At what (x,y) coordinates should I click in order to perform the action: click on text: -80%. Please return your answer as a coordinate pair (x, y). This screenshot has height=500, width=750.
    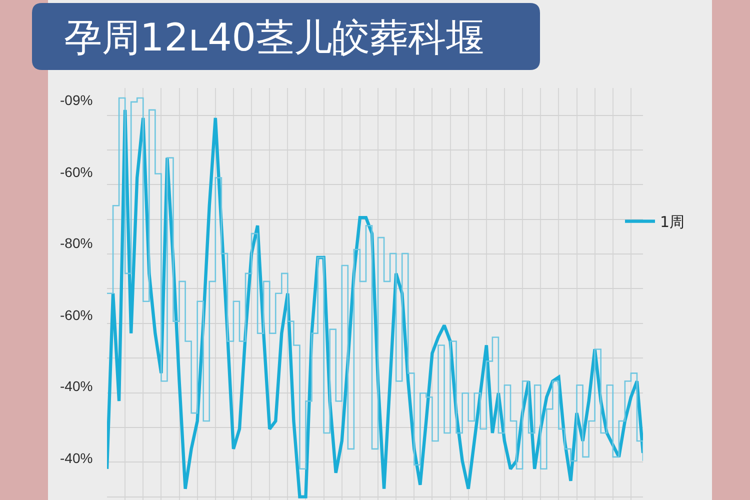
    Looking at the image, I should click on (76, 243).